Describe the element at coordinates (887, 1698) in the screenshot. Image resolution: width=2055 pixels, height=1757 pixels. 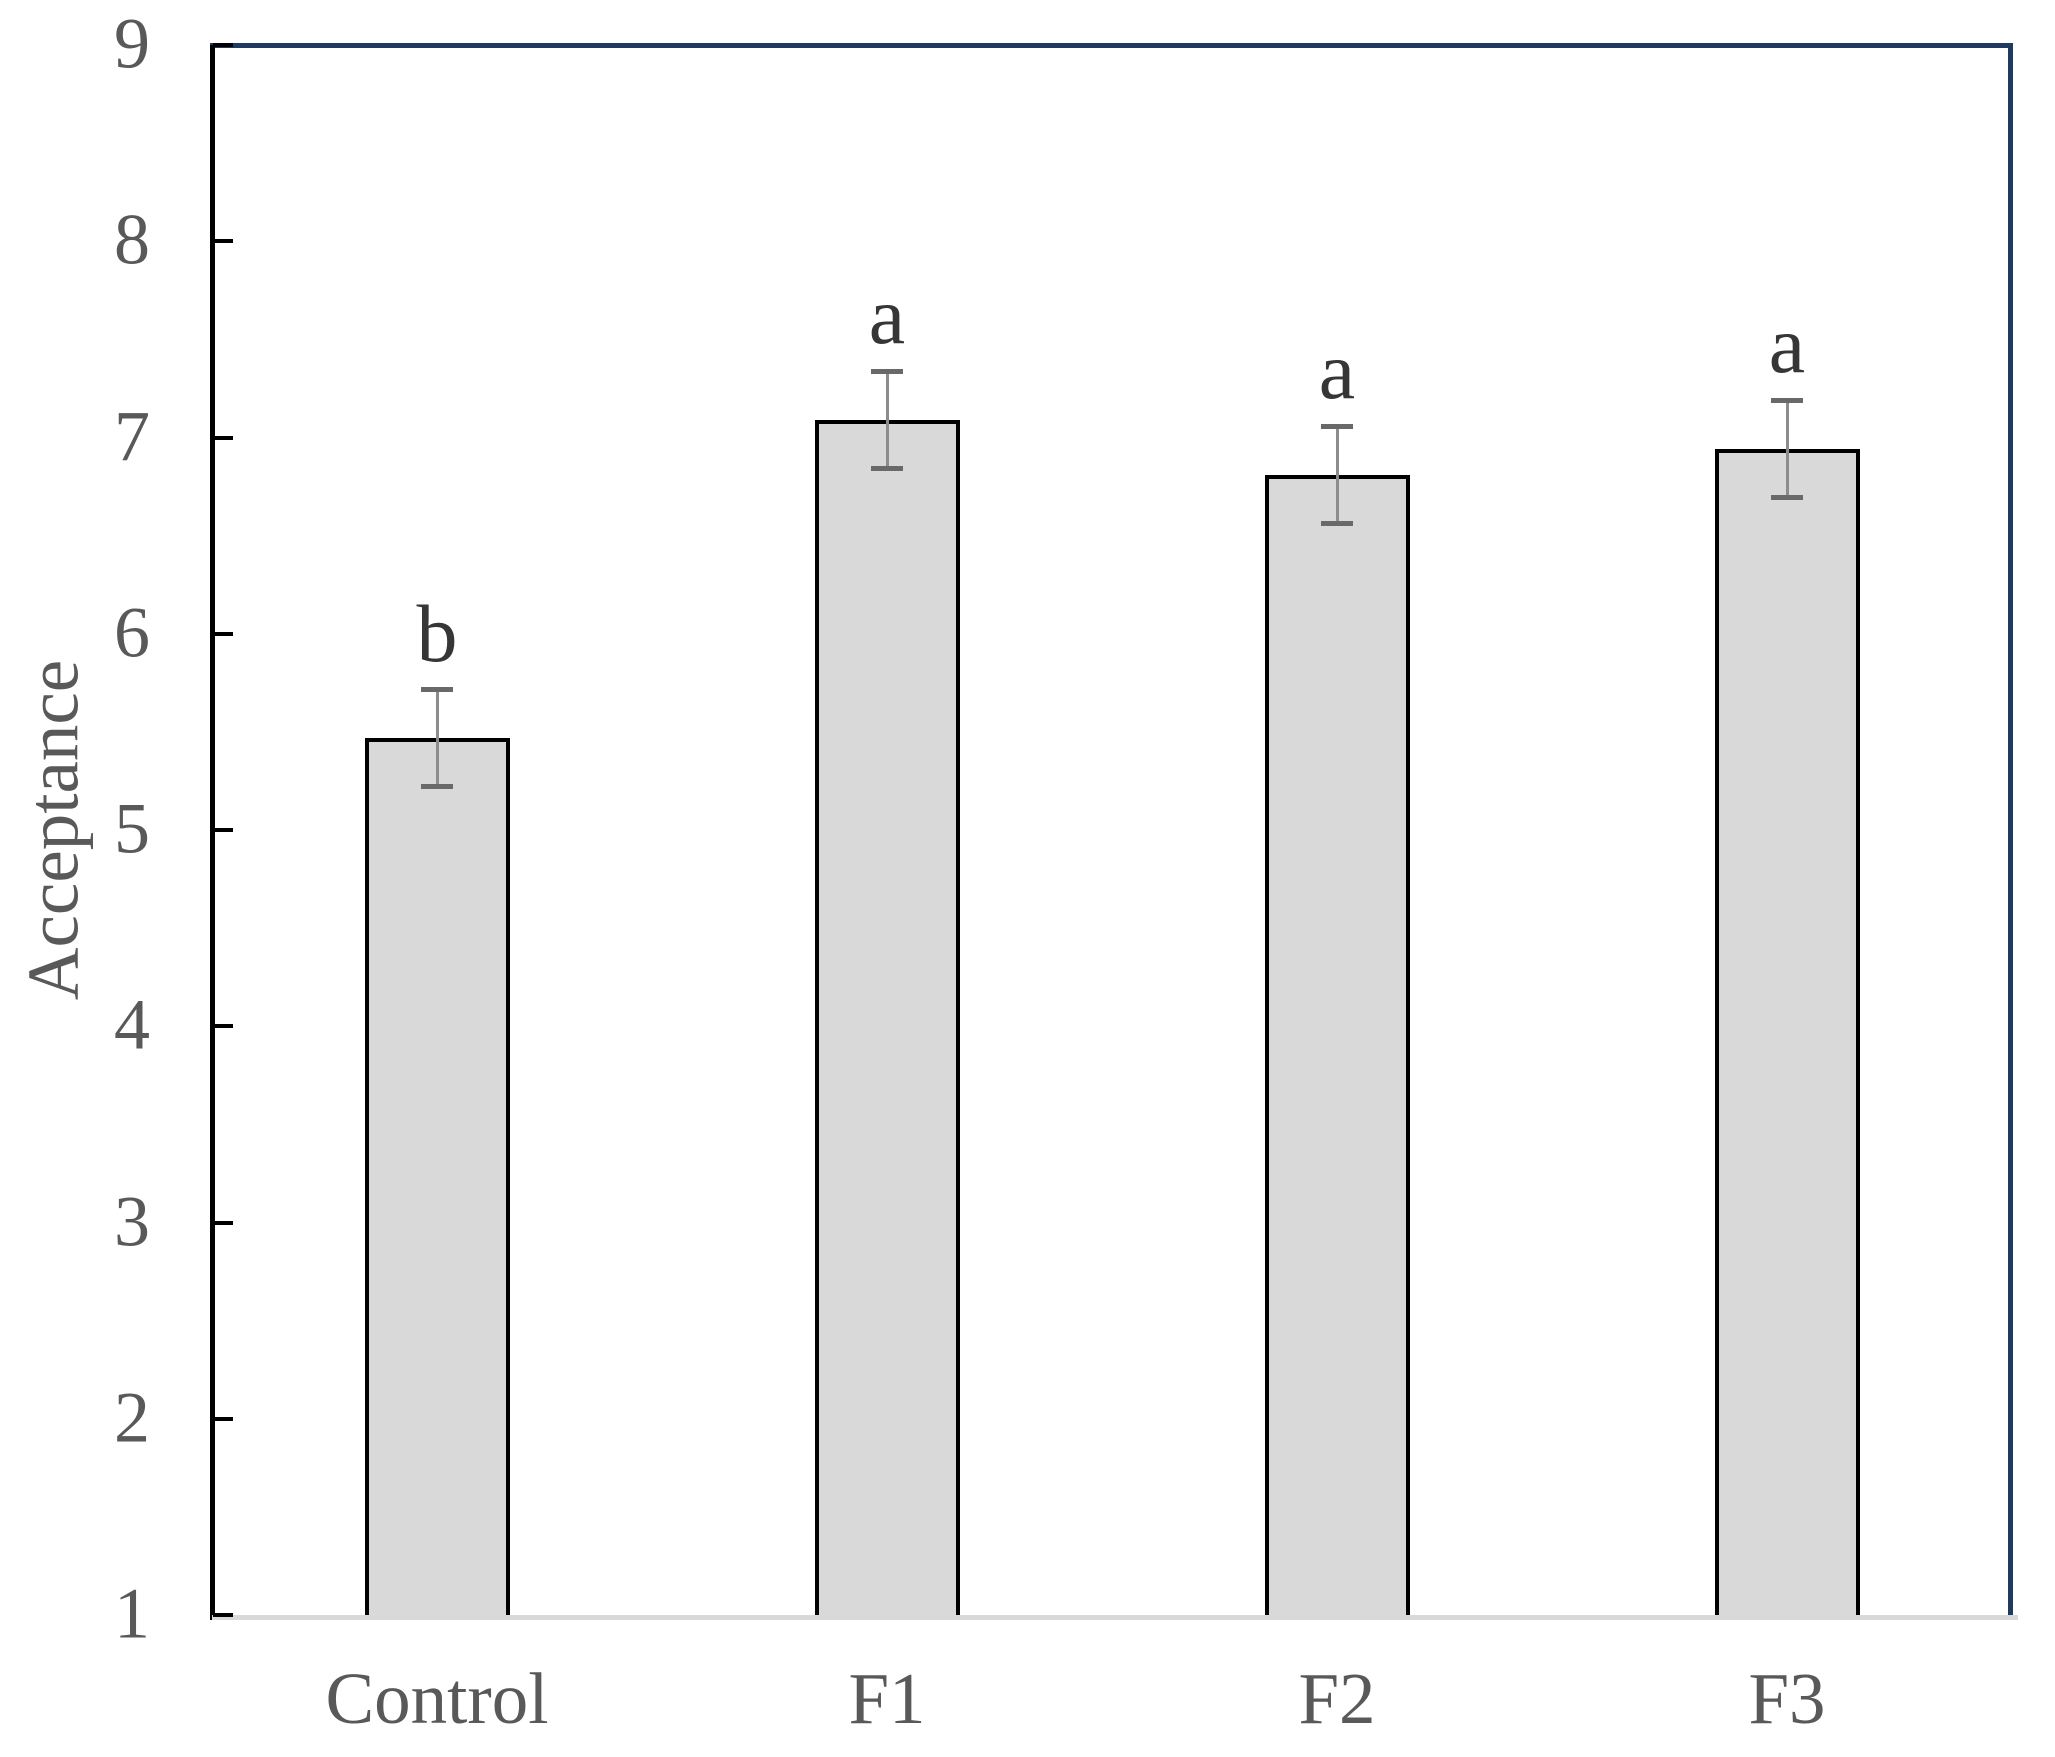
I see `x-axis-category-label: F1` at that location.